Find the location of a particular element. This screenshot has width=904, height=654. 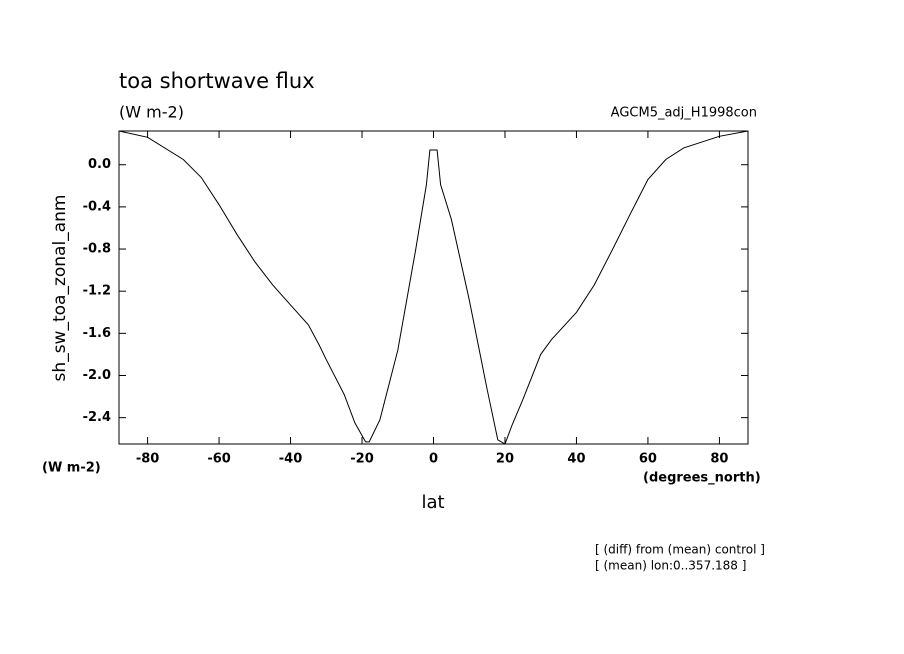

y-tick-label: -1.2 is located at coordinates (97, 291).